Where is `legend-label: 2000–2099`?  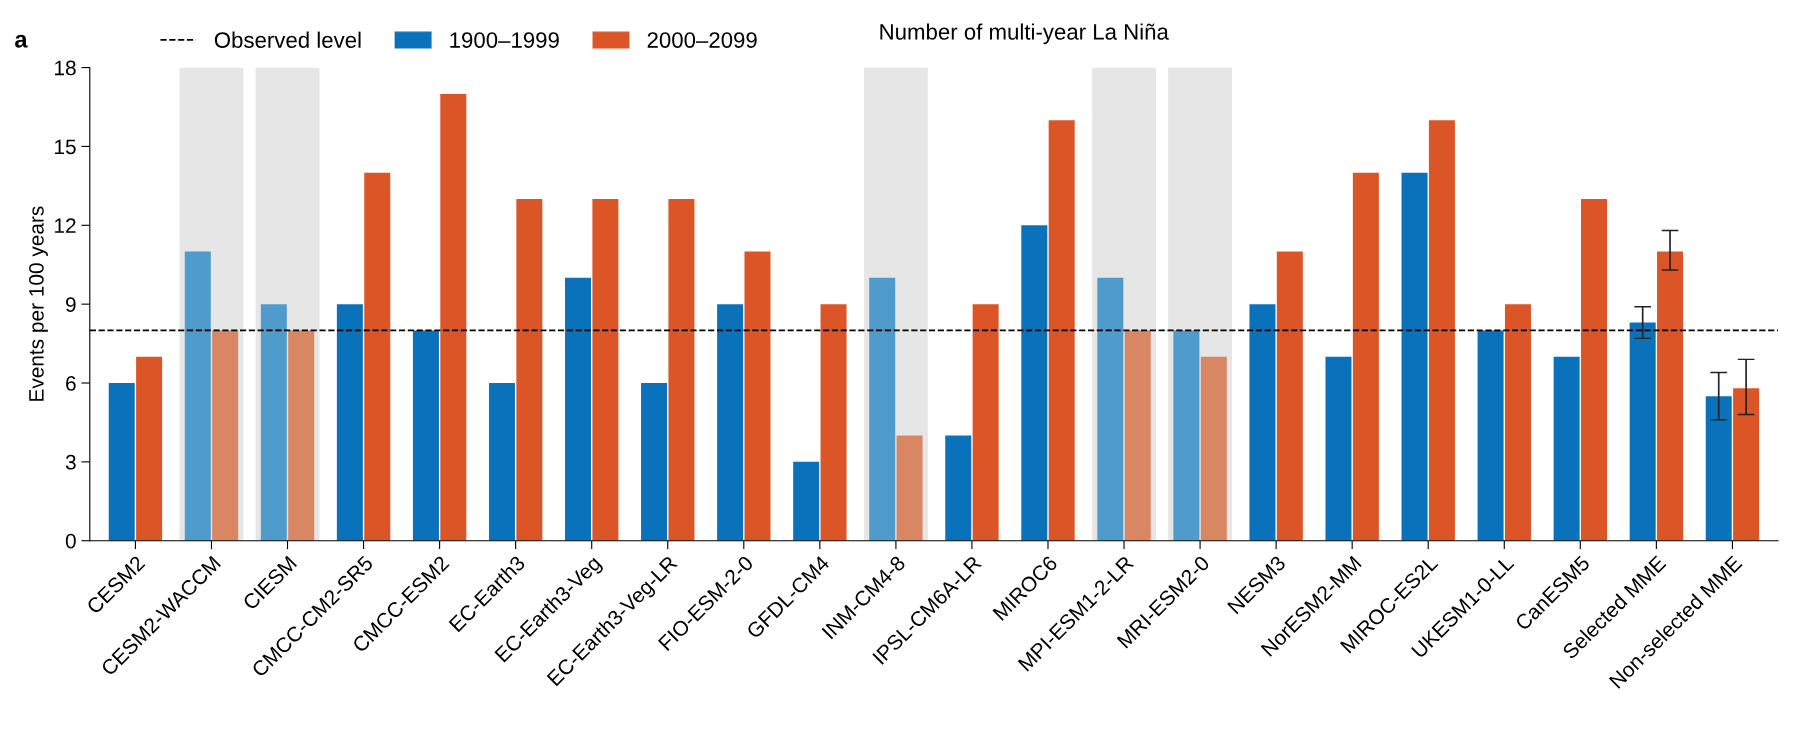 legend-label: 2000–2099 is located at coordinates (702, 40).